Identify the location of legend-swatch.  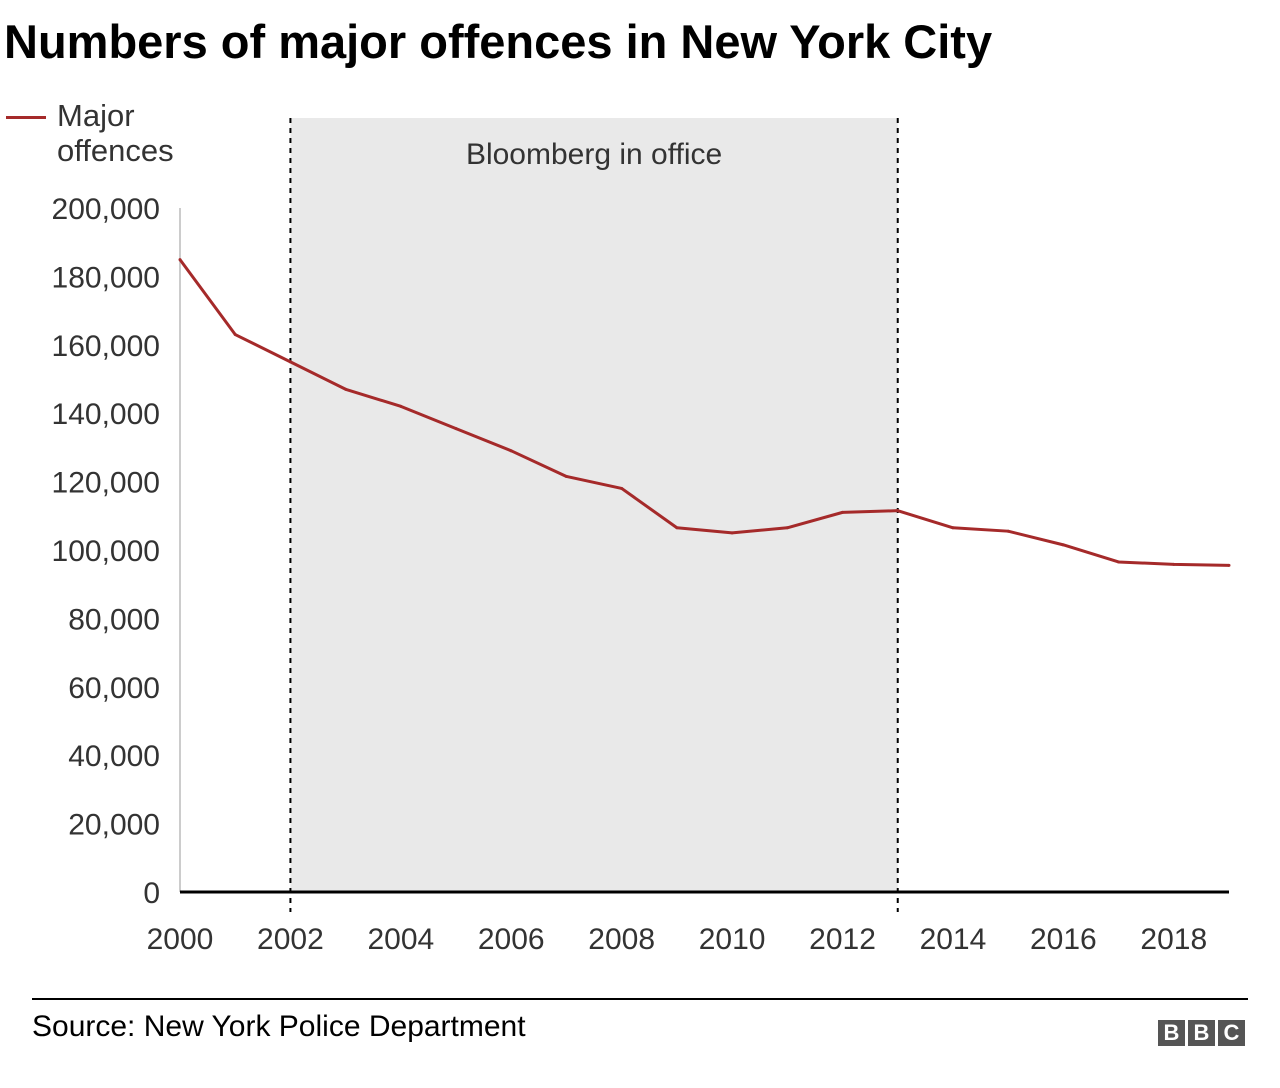
(26, 117).